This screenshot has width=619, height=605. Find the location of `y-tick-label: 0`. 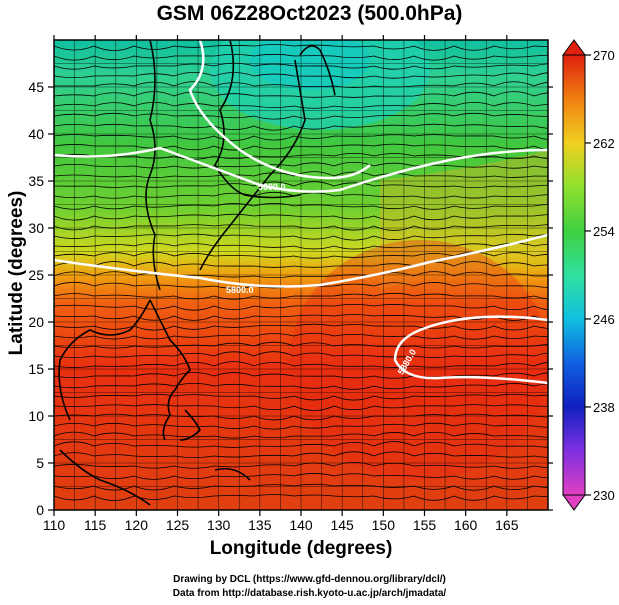

y-tick-label: 0 is located at coordinates (40, 510).